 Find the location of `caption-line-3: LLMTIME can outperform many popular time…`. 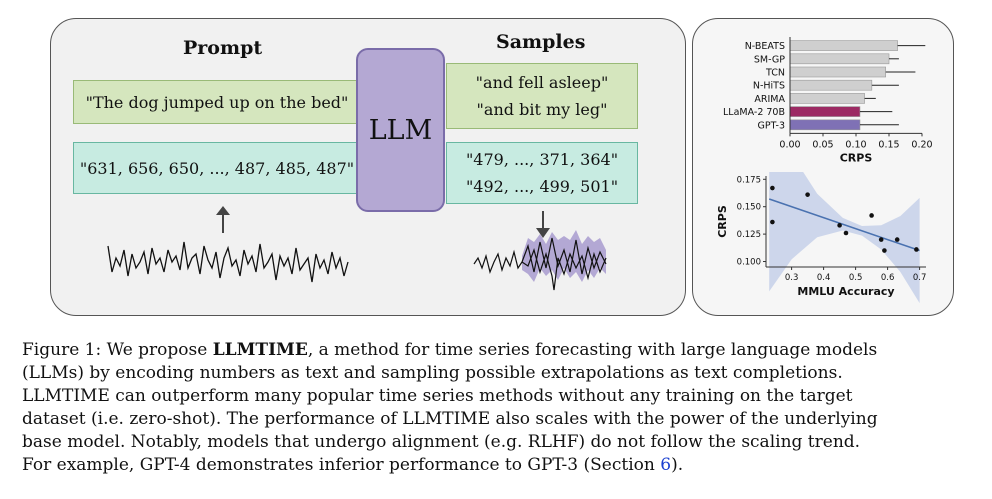

caption-line-3: LLMTIME can outperform many popular time… is located at coordinates (437, 396).